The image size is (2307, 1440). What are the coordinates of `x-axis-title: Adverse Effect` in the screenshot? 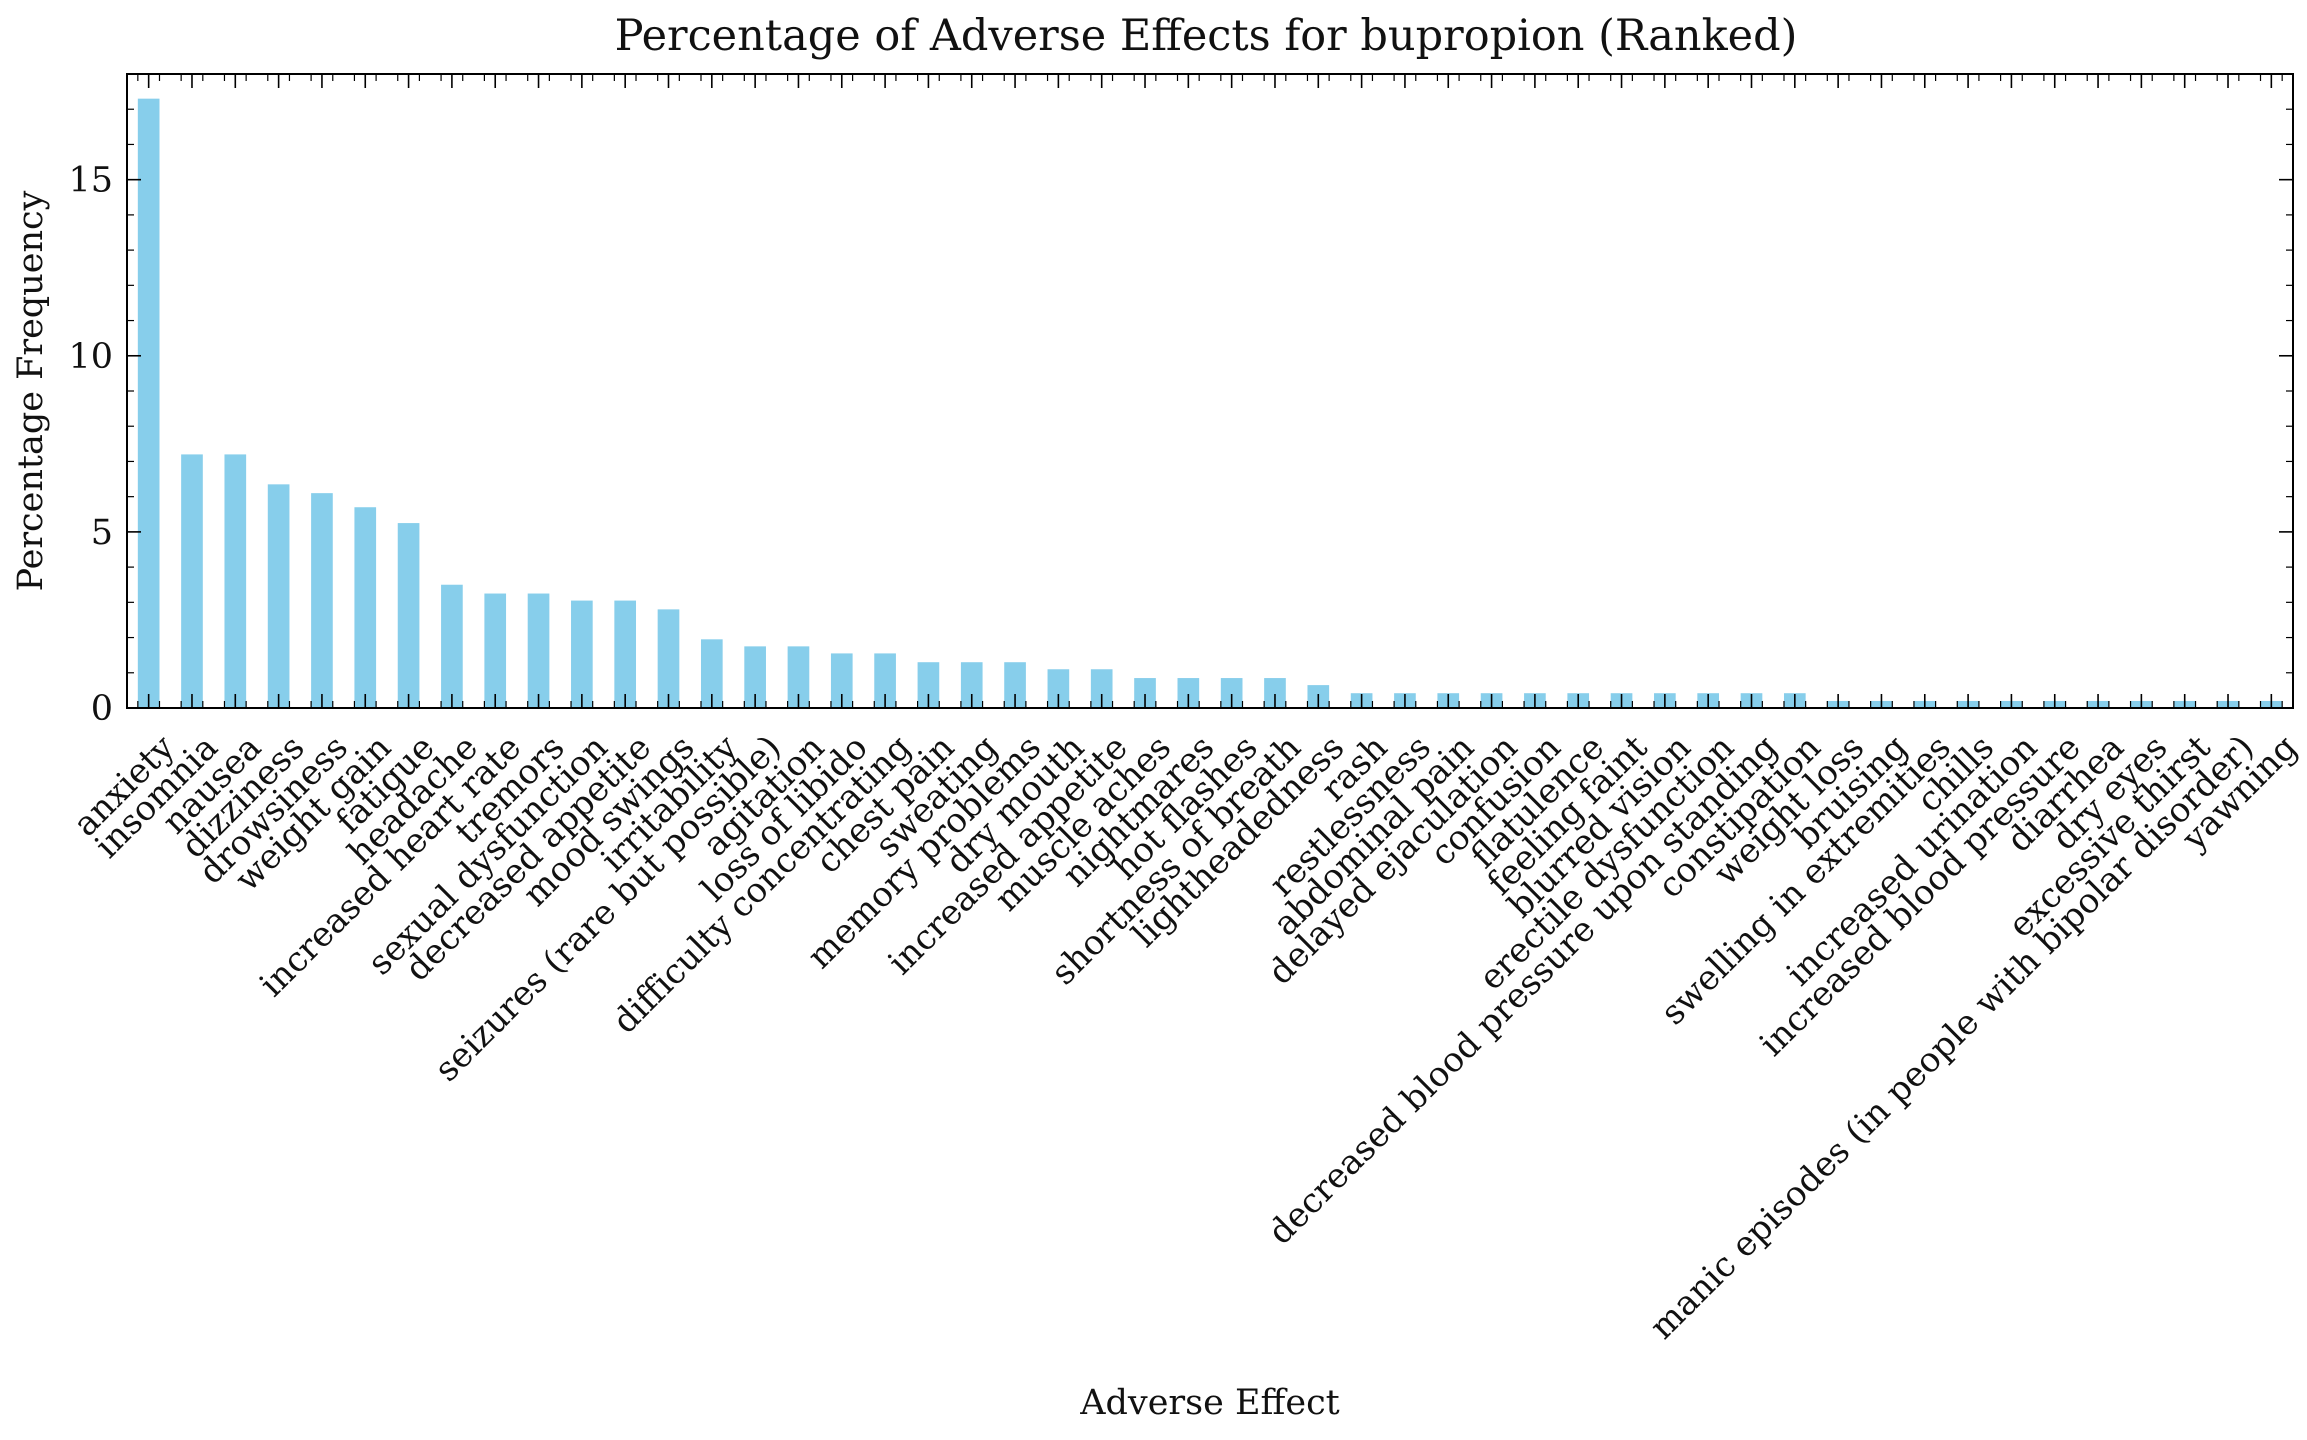 It's located at (1209, 1403).